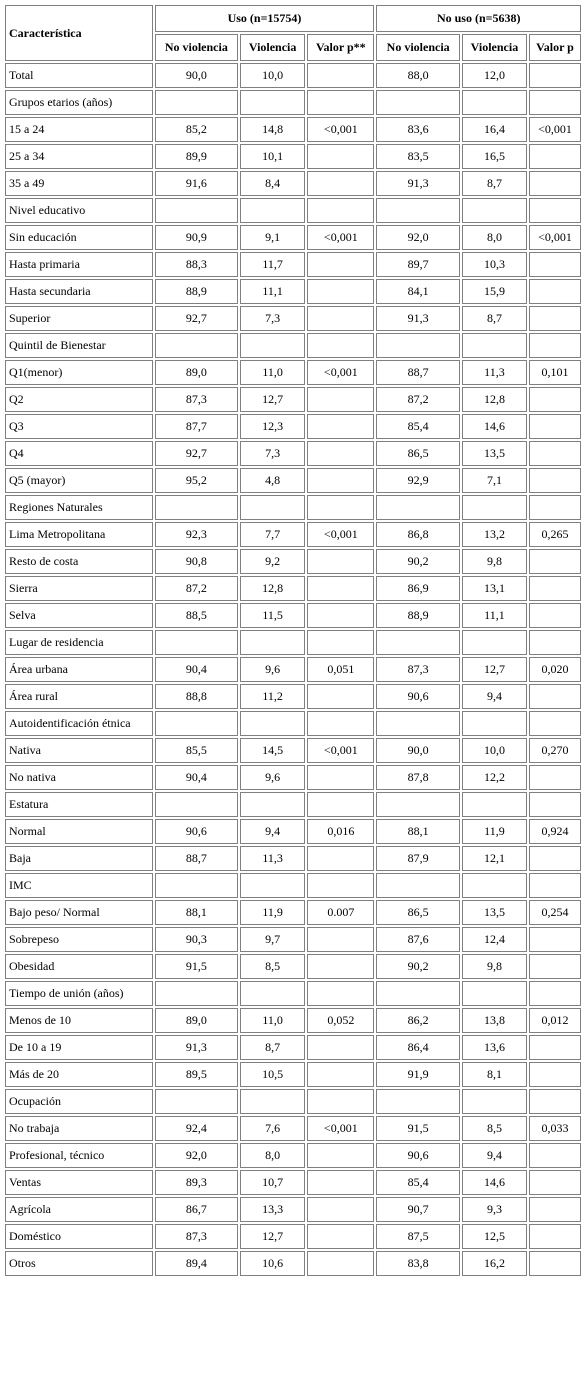  Describe the element at coordinates (418, 534) in the screenshot. I see `nouse-no-violence-cell: 86,8` at that location.